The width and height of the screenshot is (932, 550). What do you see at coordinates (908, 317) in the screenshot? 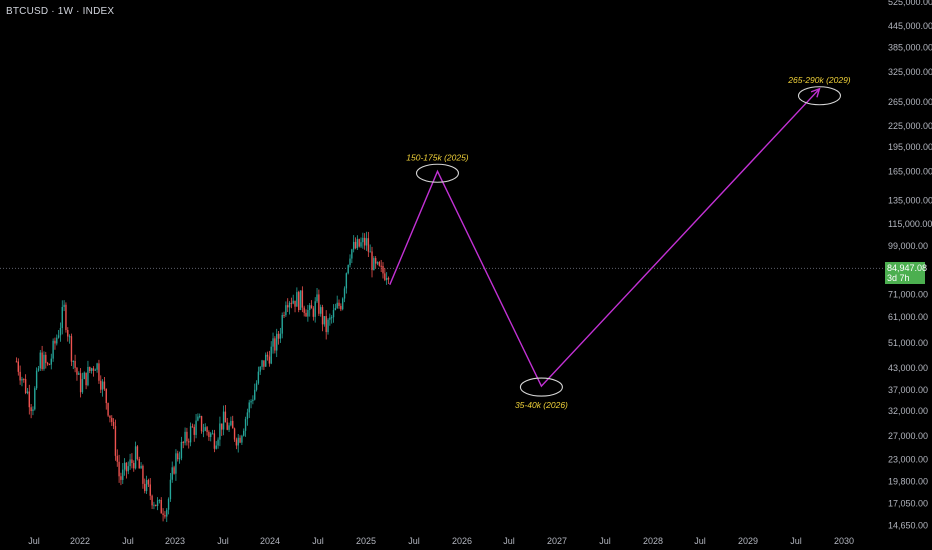
I see `y-tick-label: 61,000.00` at bounding box center [908, 317].